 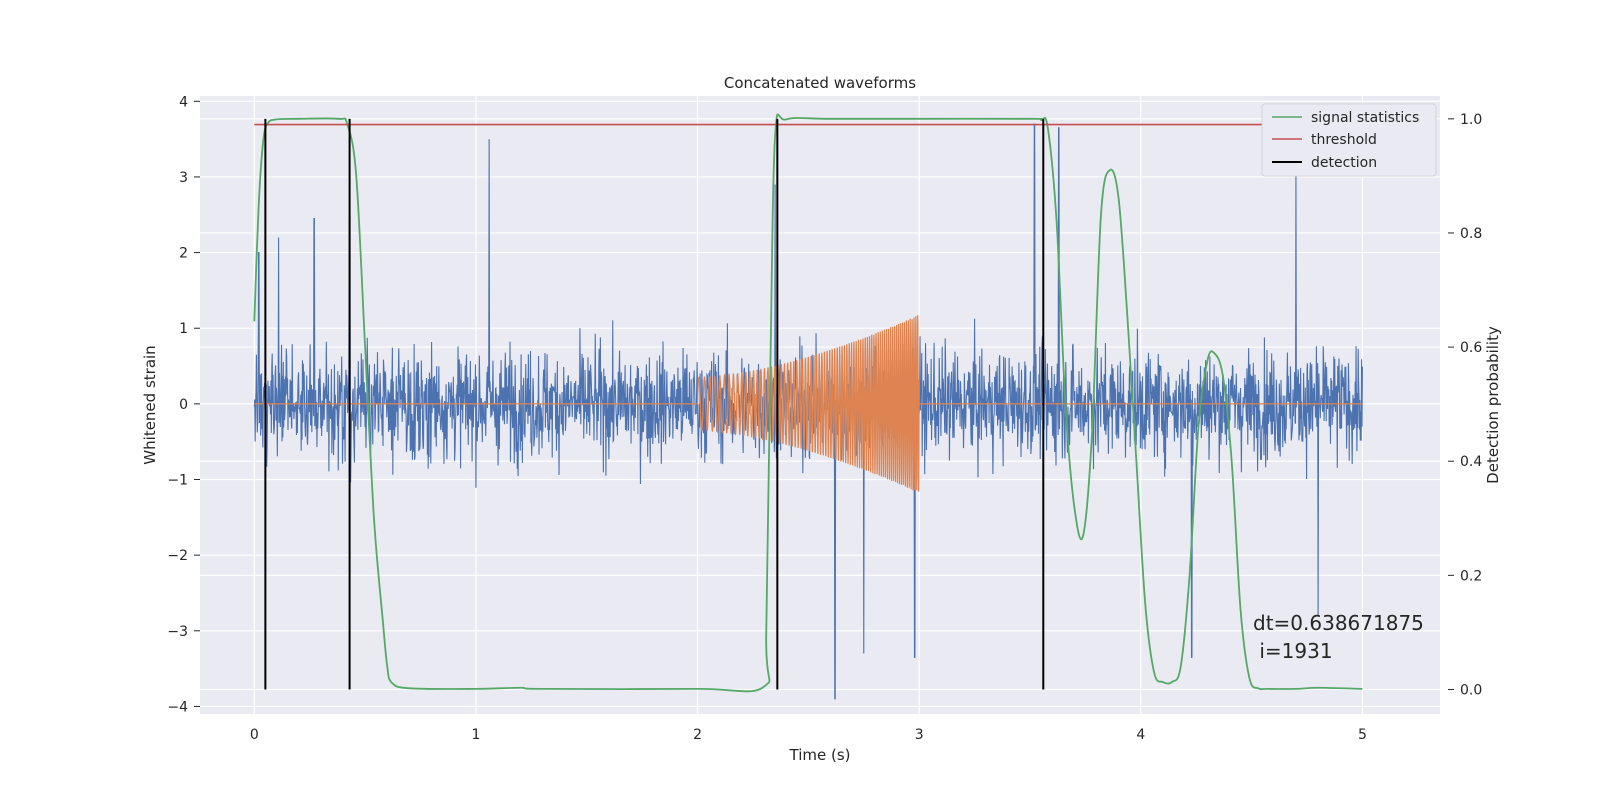 I want to click on y2-tick-label: 1.0, so click(x=1471, y=120).